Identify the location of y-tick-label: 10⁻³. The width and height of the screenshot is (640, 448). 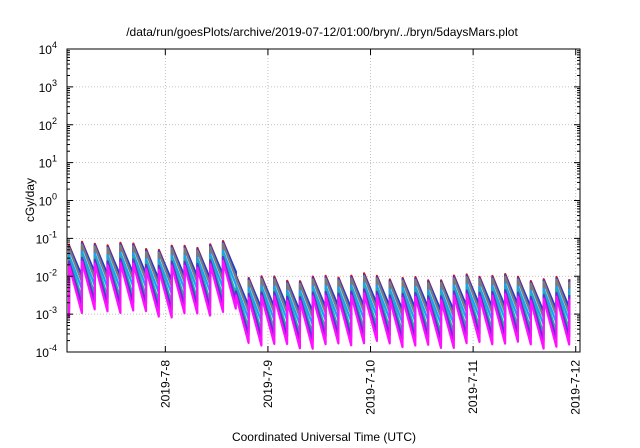
(46, 313).